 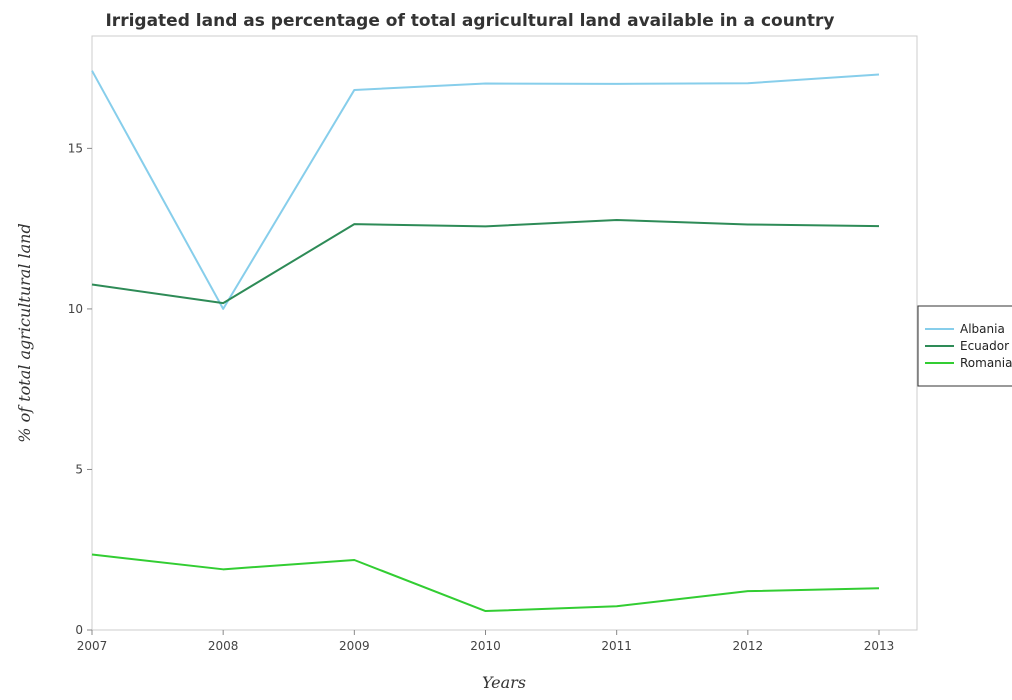 I want to click on series-line-ecuador, so click(x=485, y=261).